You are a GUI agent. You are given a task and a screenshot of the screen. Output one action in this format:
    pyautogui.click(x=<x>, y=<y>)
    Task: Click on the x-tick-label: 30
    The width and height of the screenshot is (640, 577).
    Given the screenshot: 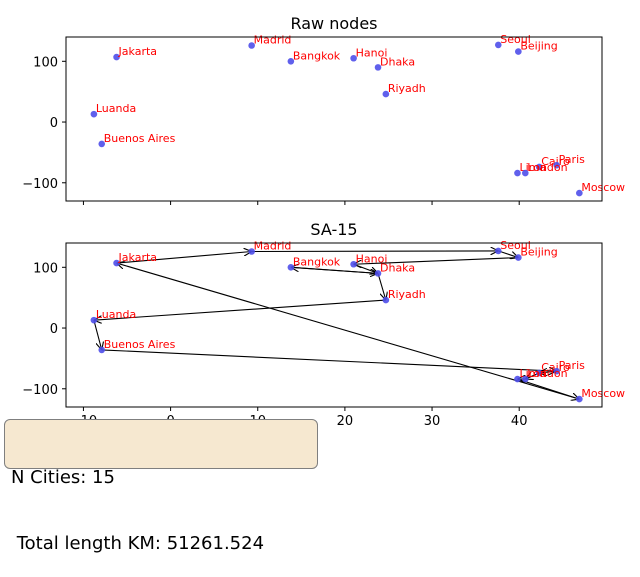 What is the action you would take?
    pyautogui.click(x=432, y=421)
    